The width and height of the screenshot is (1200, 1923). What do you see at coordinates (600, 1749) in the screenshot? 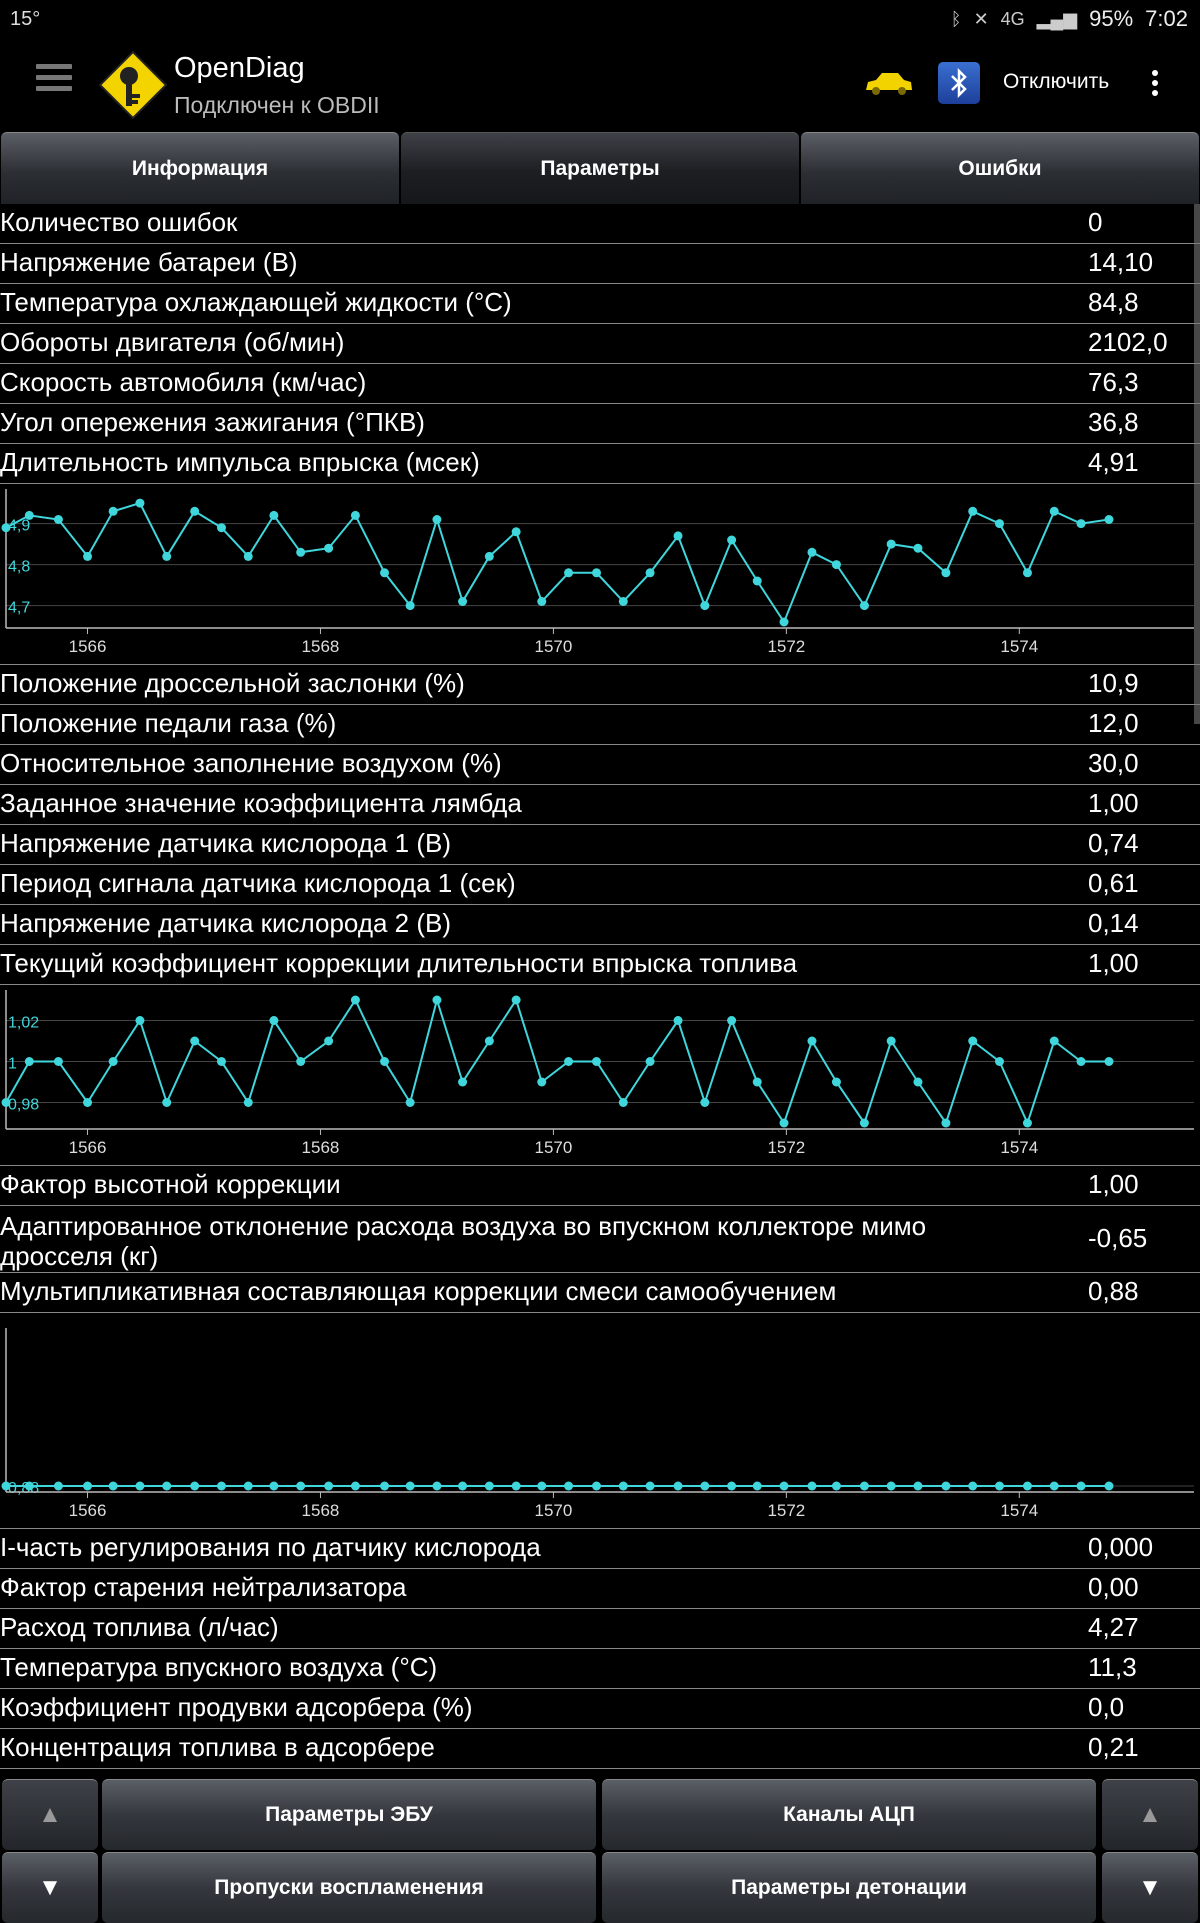
I see `parameter-row: Концентрация топлива в адсорбере 0,21` at bounding box center [600, 1749].